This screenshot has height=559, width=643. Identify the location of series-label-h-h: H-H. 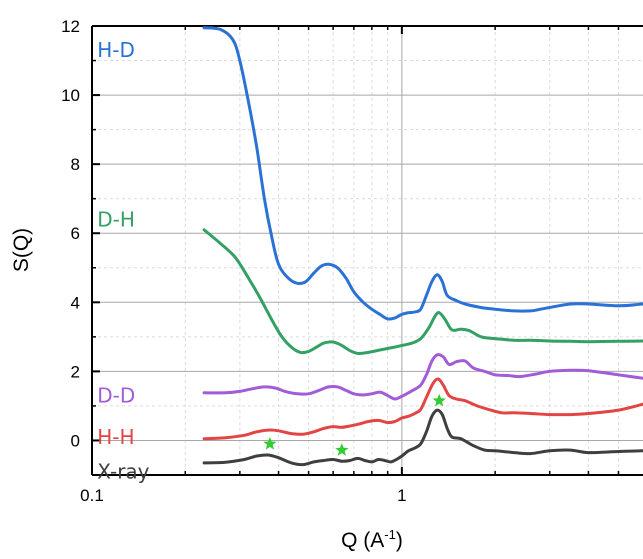
(115, 437).